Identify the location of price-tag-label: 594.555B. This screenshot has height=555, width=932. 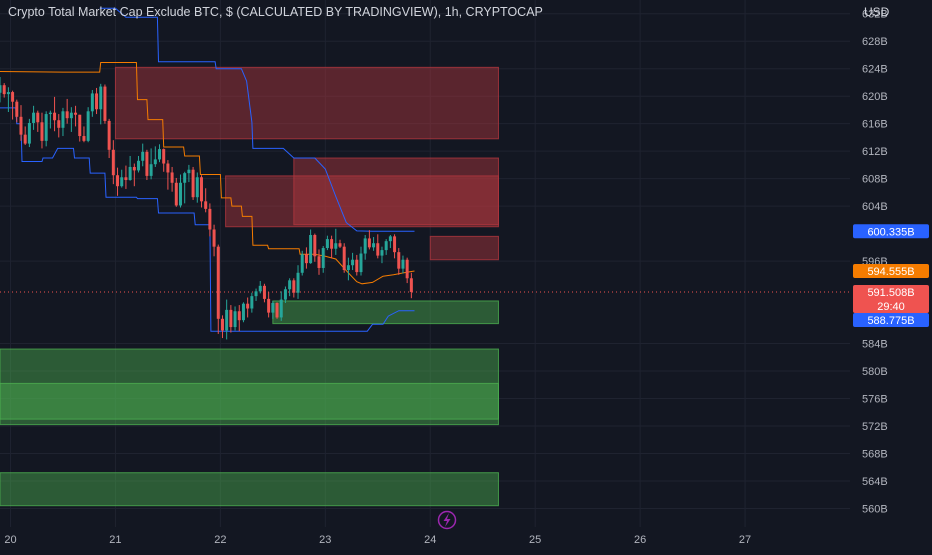
(890, 272).